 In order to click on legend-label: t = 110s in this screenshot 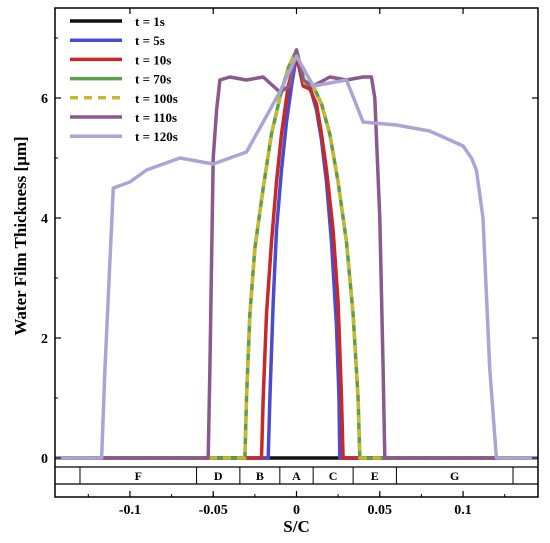, I will do `click(156, 117)`.